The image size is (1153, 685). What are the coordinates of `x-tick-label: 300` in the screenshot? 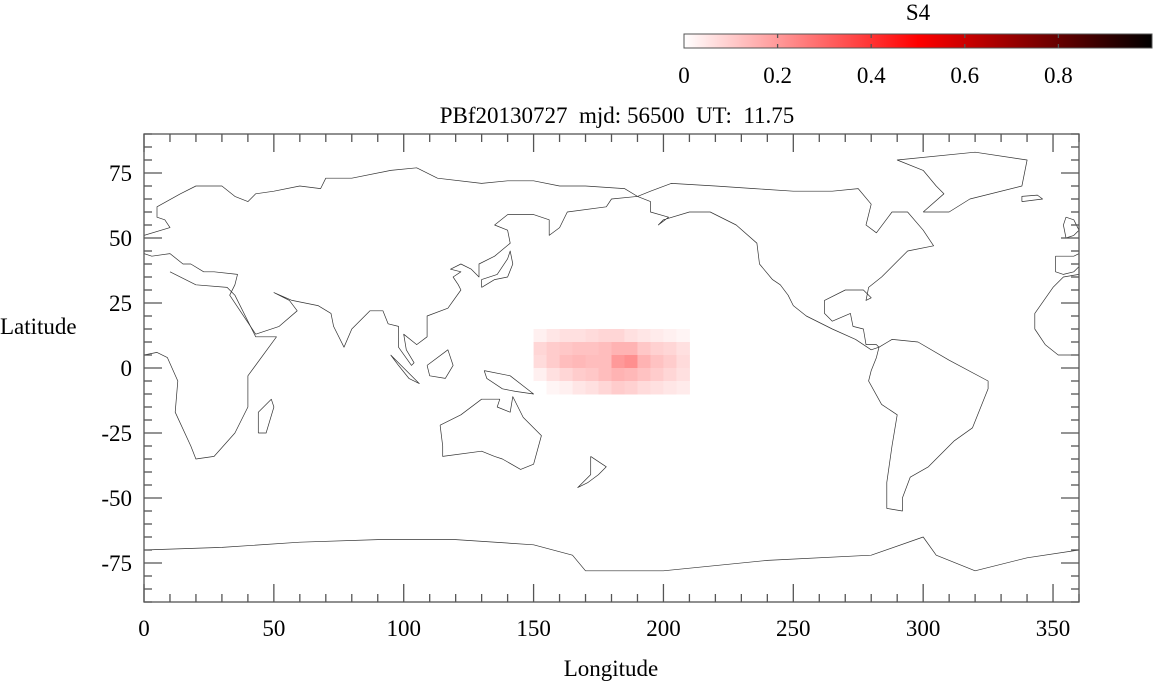 It's located at (923, 628).